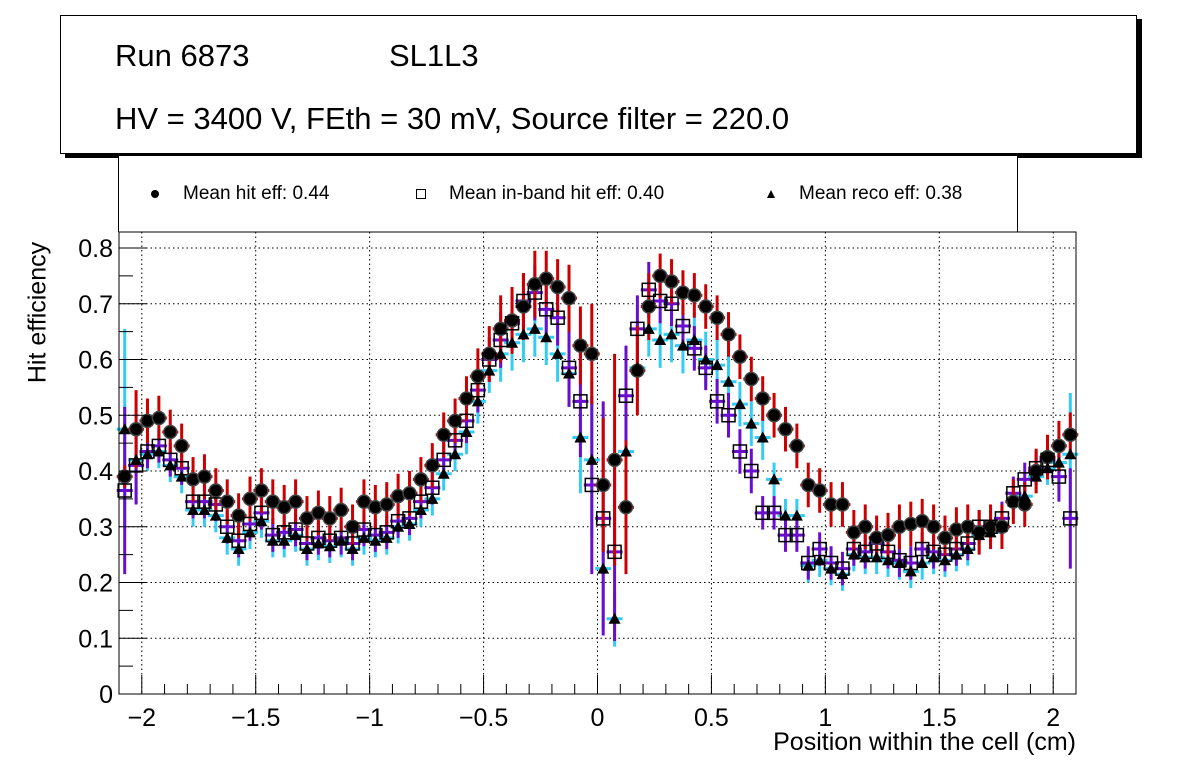 This screenshot has width=1196, height=772. What do you see at coordinates (95, 361) in the screenshot?
I see `y-tick-label: 0.6` at bounding box center [95, 361].